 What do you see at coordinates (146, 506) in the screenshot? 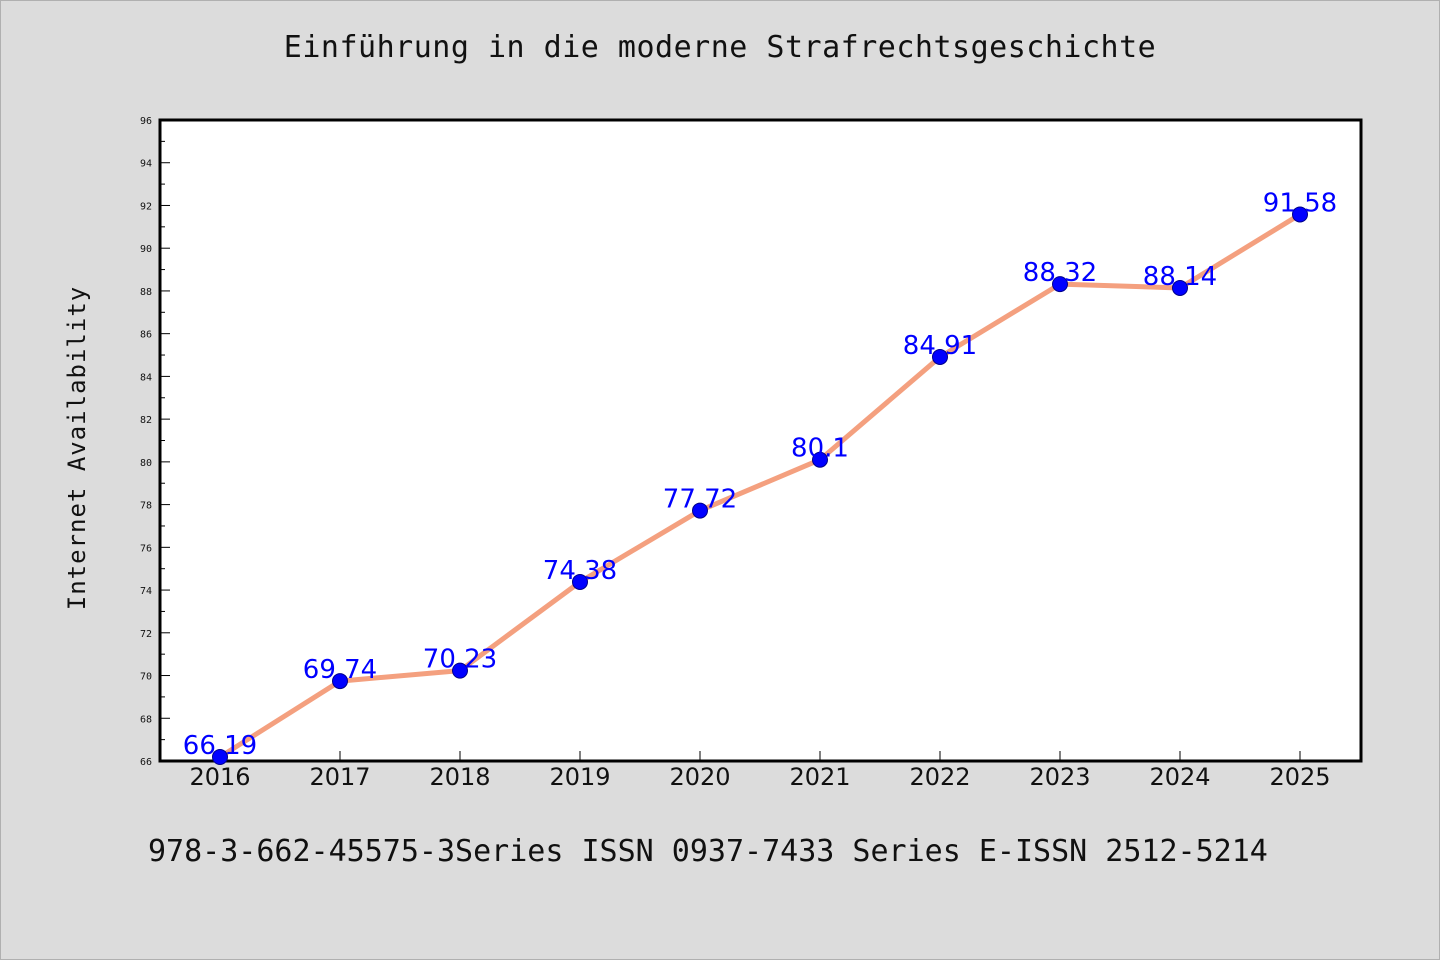
I see `y-tick-label: 78` at bounding box center [146, 506].